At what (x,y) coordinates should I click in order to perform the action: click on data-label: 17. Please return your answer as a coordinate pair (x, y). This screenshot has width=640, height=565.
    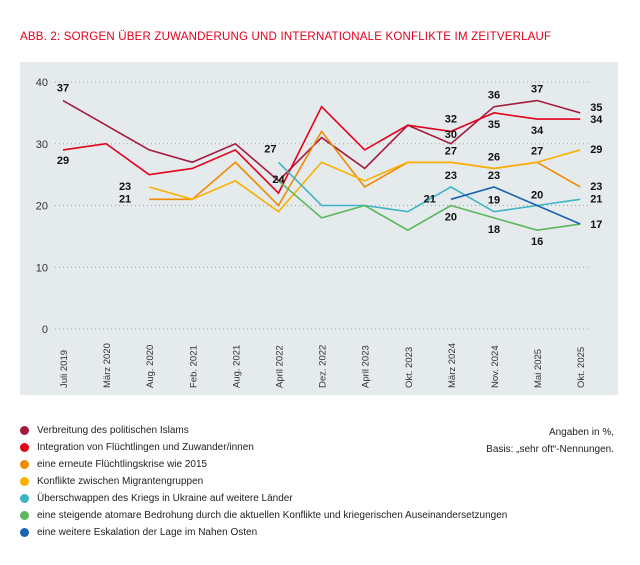
    Looking at the image, I should click on (596, 225).